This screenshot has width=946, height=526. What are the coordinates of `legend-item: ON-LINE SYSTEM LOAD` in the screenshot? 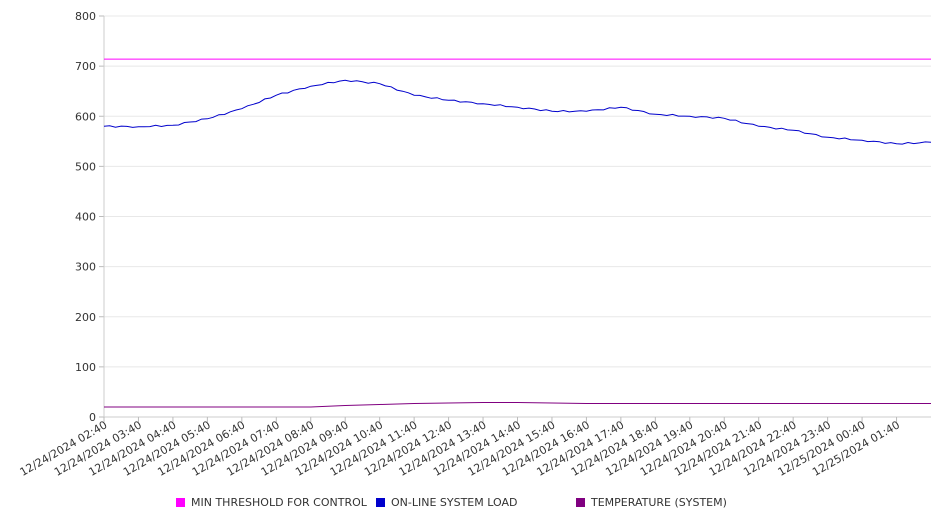 It's located at (446, 502).